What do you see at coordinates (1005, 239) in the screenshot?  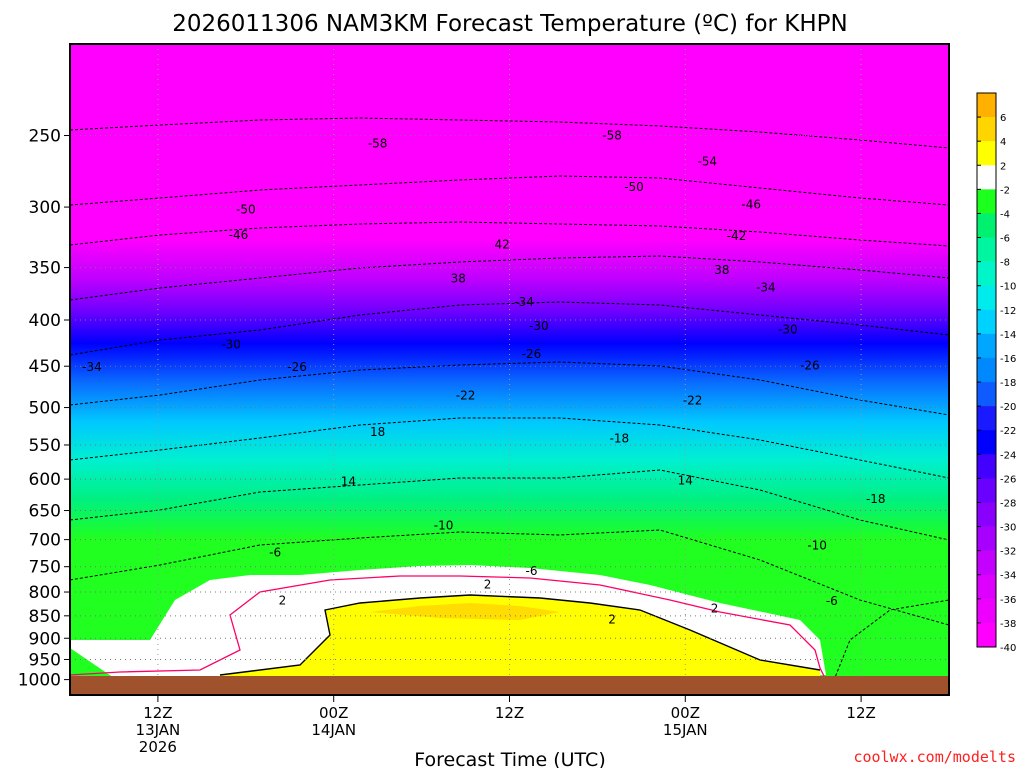 I see `colorbar-label: -6` at bounding box center [1005, 239].